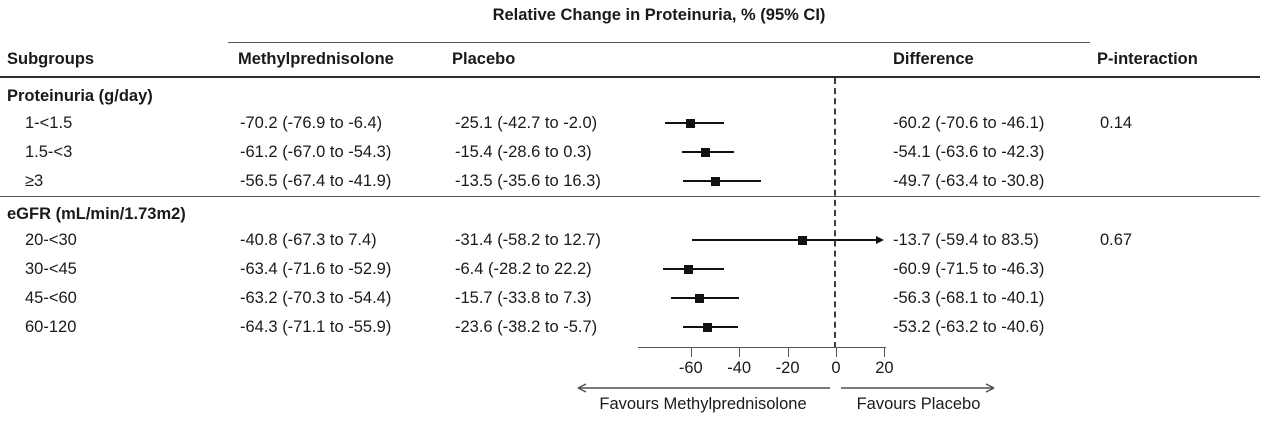  I want to click on column-header-difference: Difference, so click(933, 59).